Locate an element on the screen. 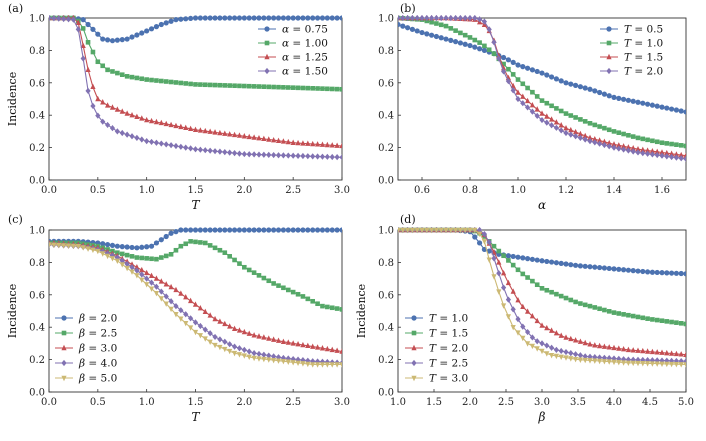 This screenshot has width=706, height=441. x-tick-label: 2.5 is located at coordinates (293, 190).